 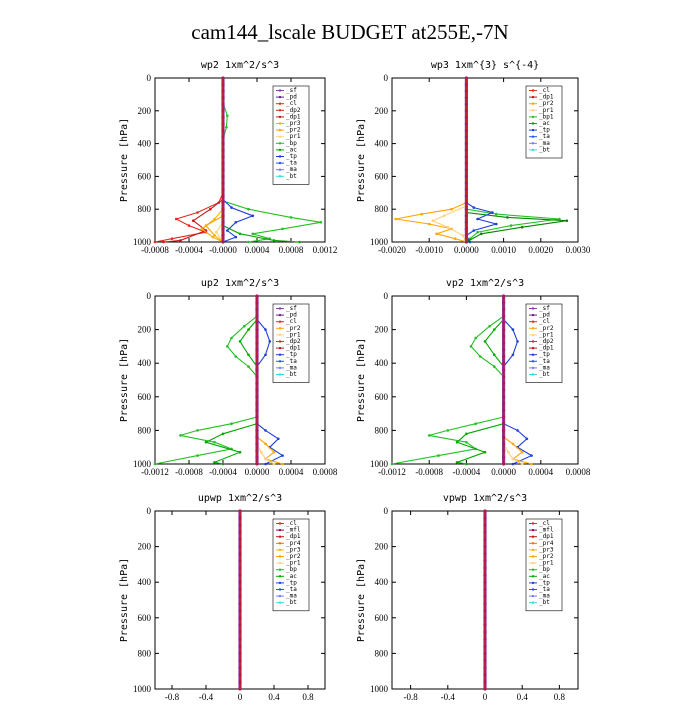 I want to click on y-tick-label: 400, so click(x=145, y=144).